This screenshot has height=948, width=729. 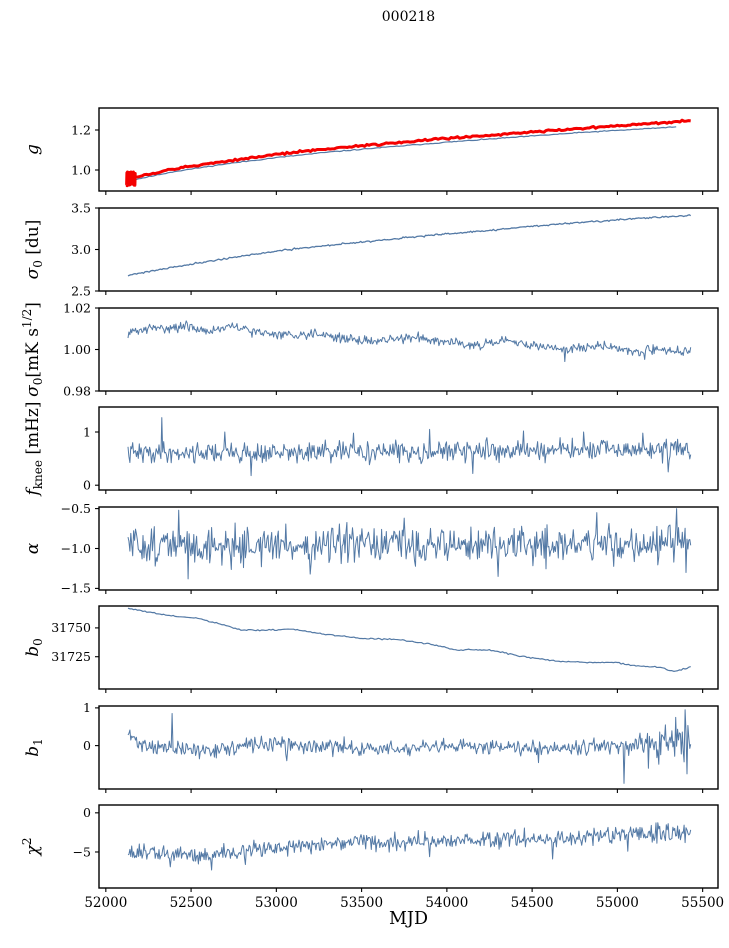 I want to click on x-tick-label: 53500, so click(x=361, y=903).